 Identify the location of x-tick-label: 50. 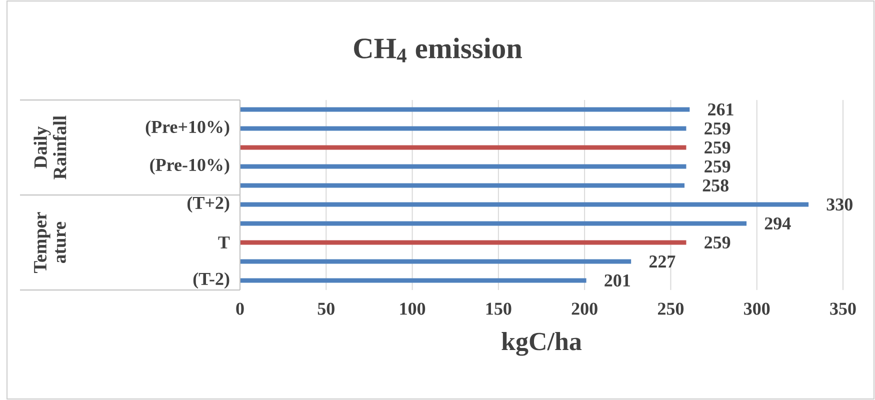
(326, 308).